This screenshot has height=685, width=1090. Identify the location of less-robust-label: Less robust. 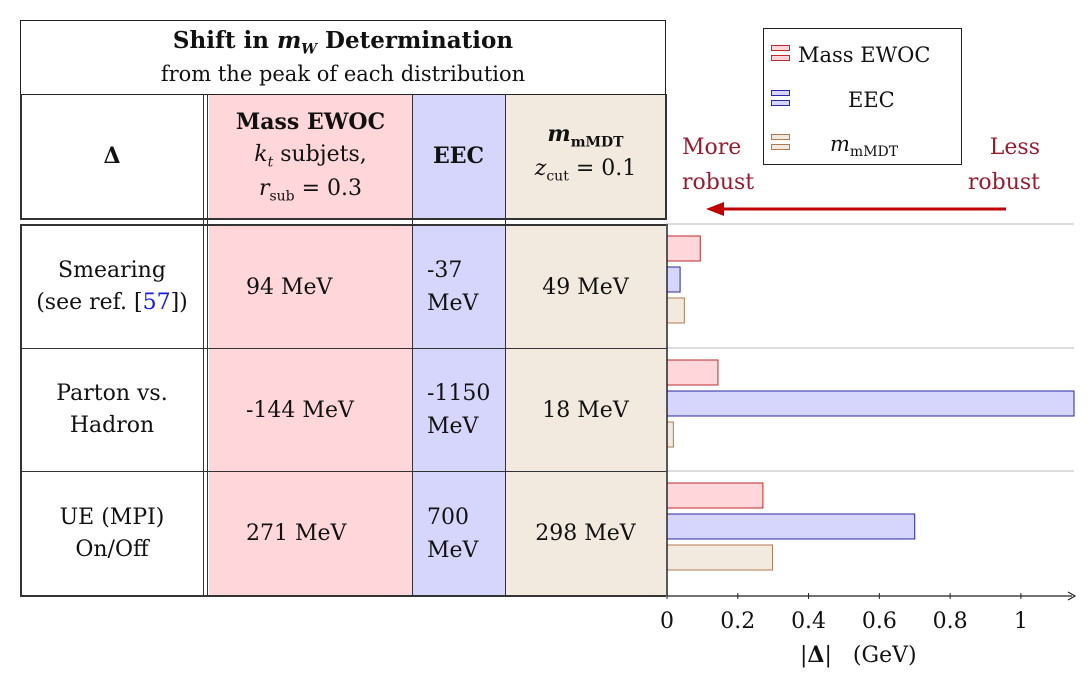
(1003, 165).